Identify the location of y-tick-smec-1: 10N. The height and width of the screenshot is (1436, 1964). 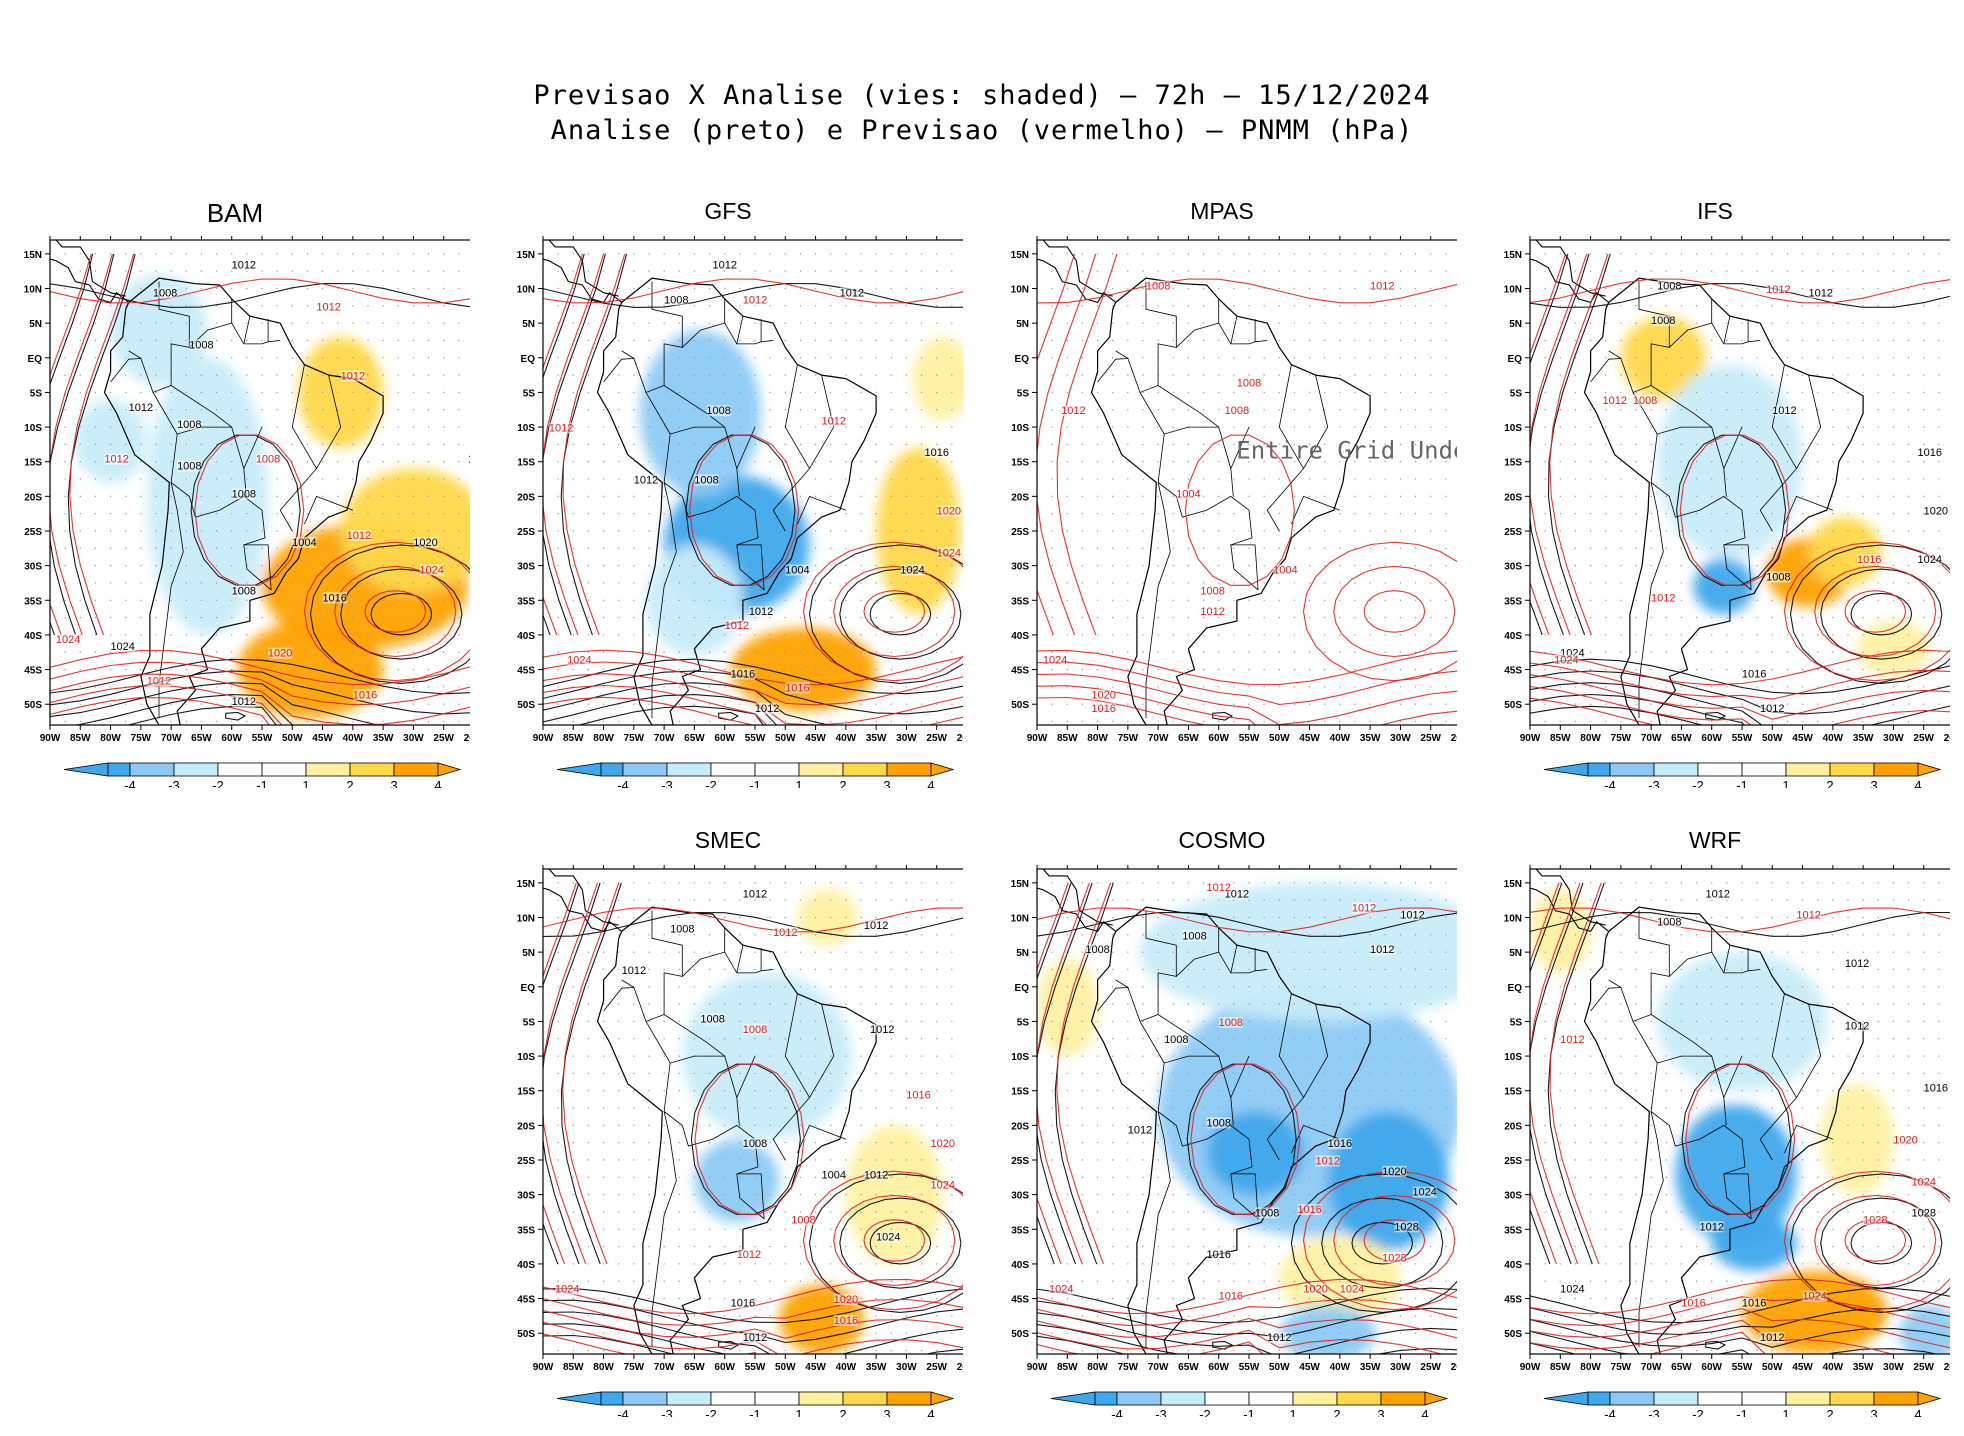
(526, 919).